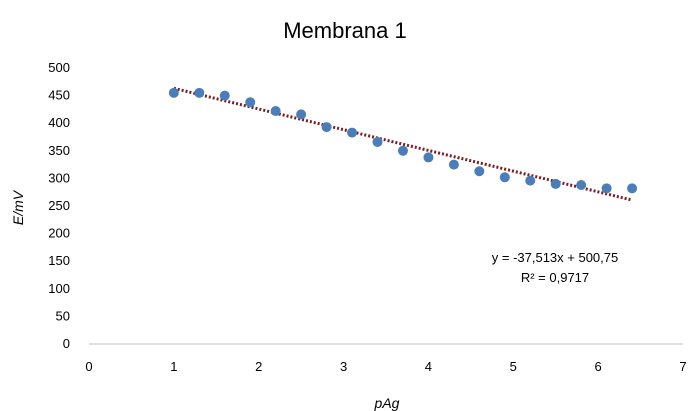  What do you see at coordinates (387, 403) in the screenshot?
I see `x-axis-label: pAg` at bounding box center [387, 403].